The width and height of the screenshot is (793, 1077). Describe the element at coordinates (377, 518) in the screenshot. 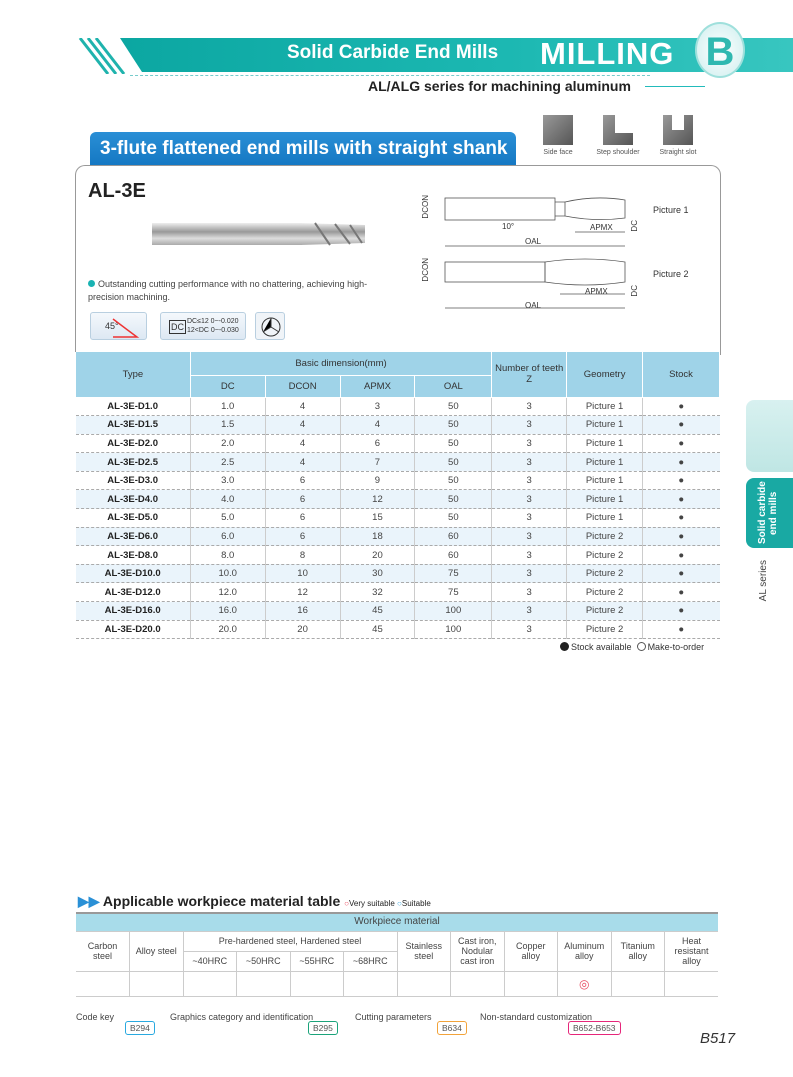

I see `cell-apmx: 15` at that location.